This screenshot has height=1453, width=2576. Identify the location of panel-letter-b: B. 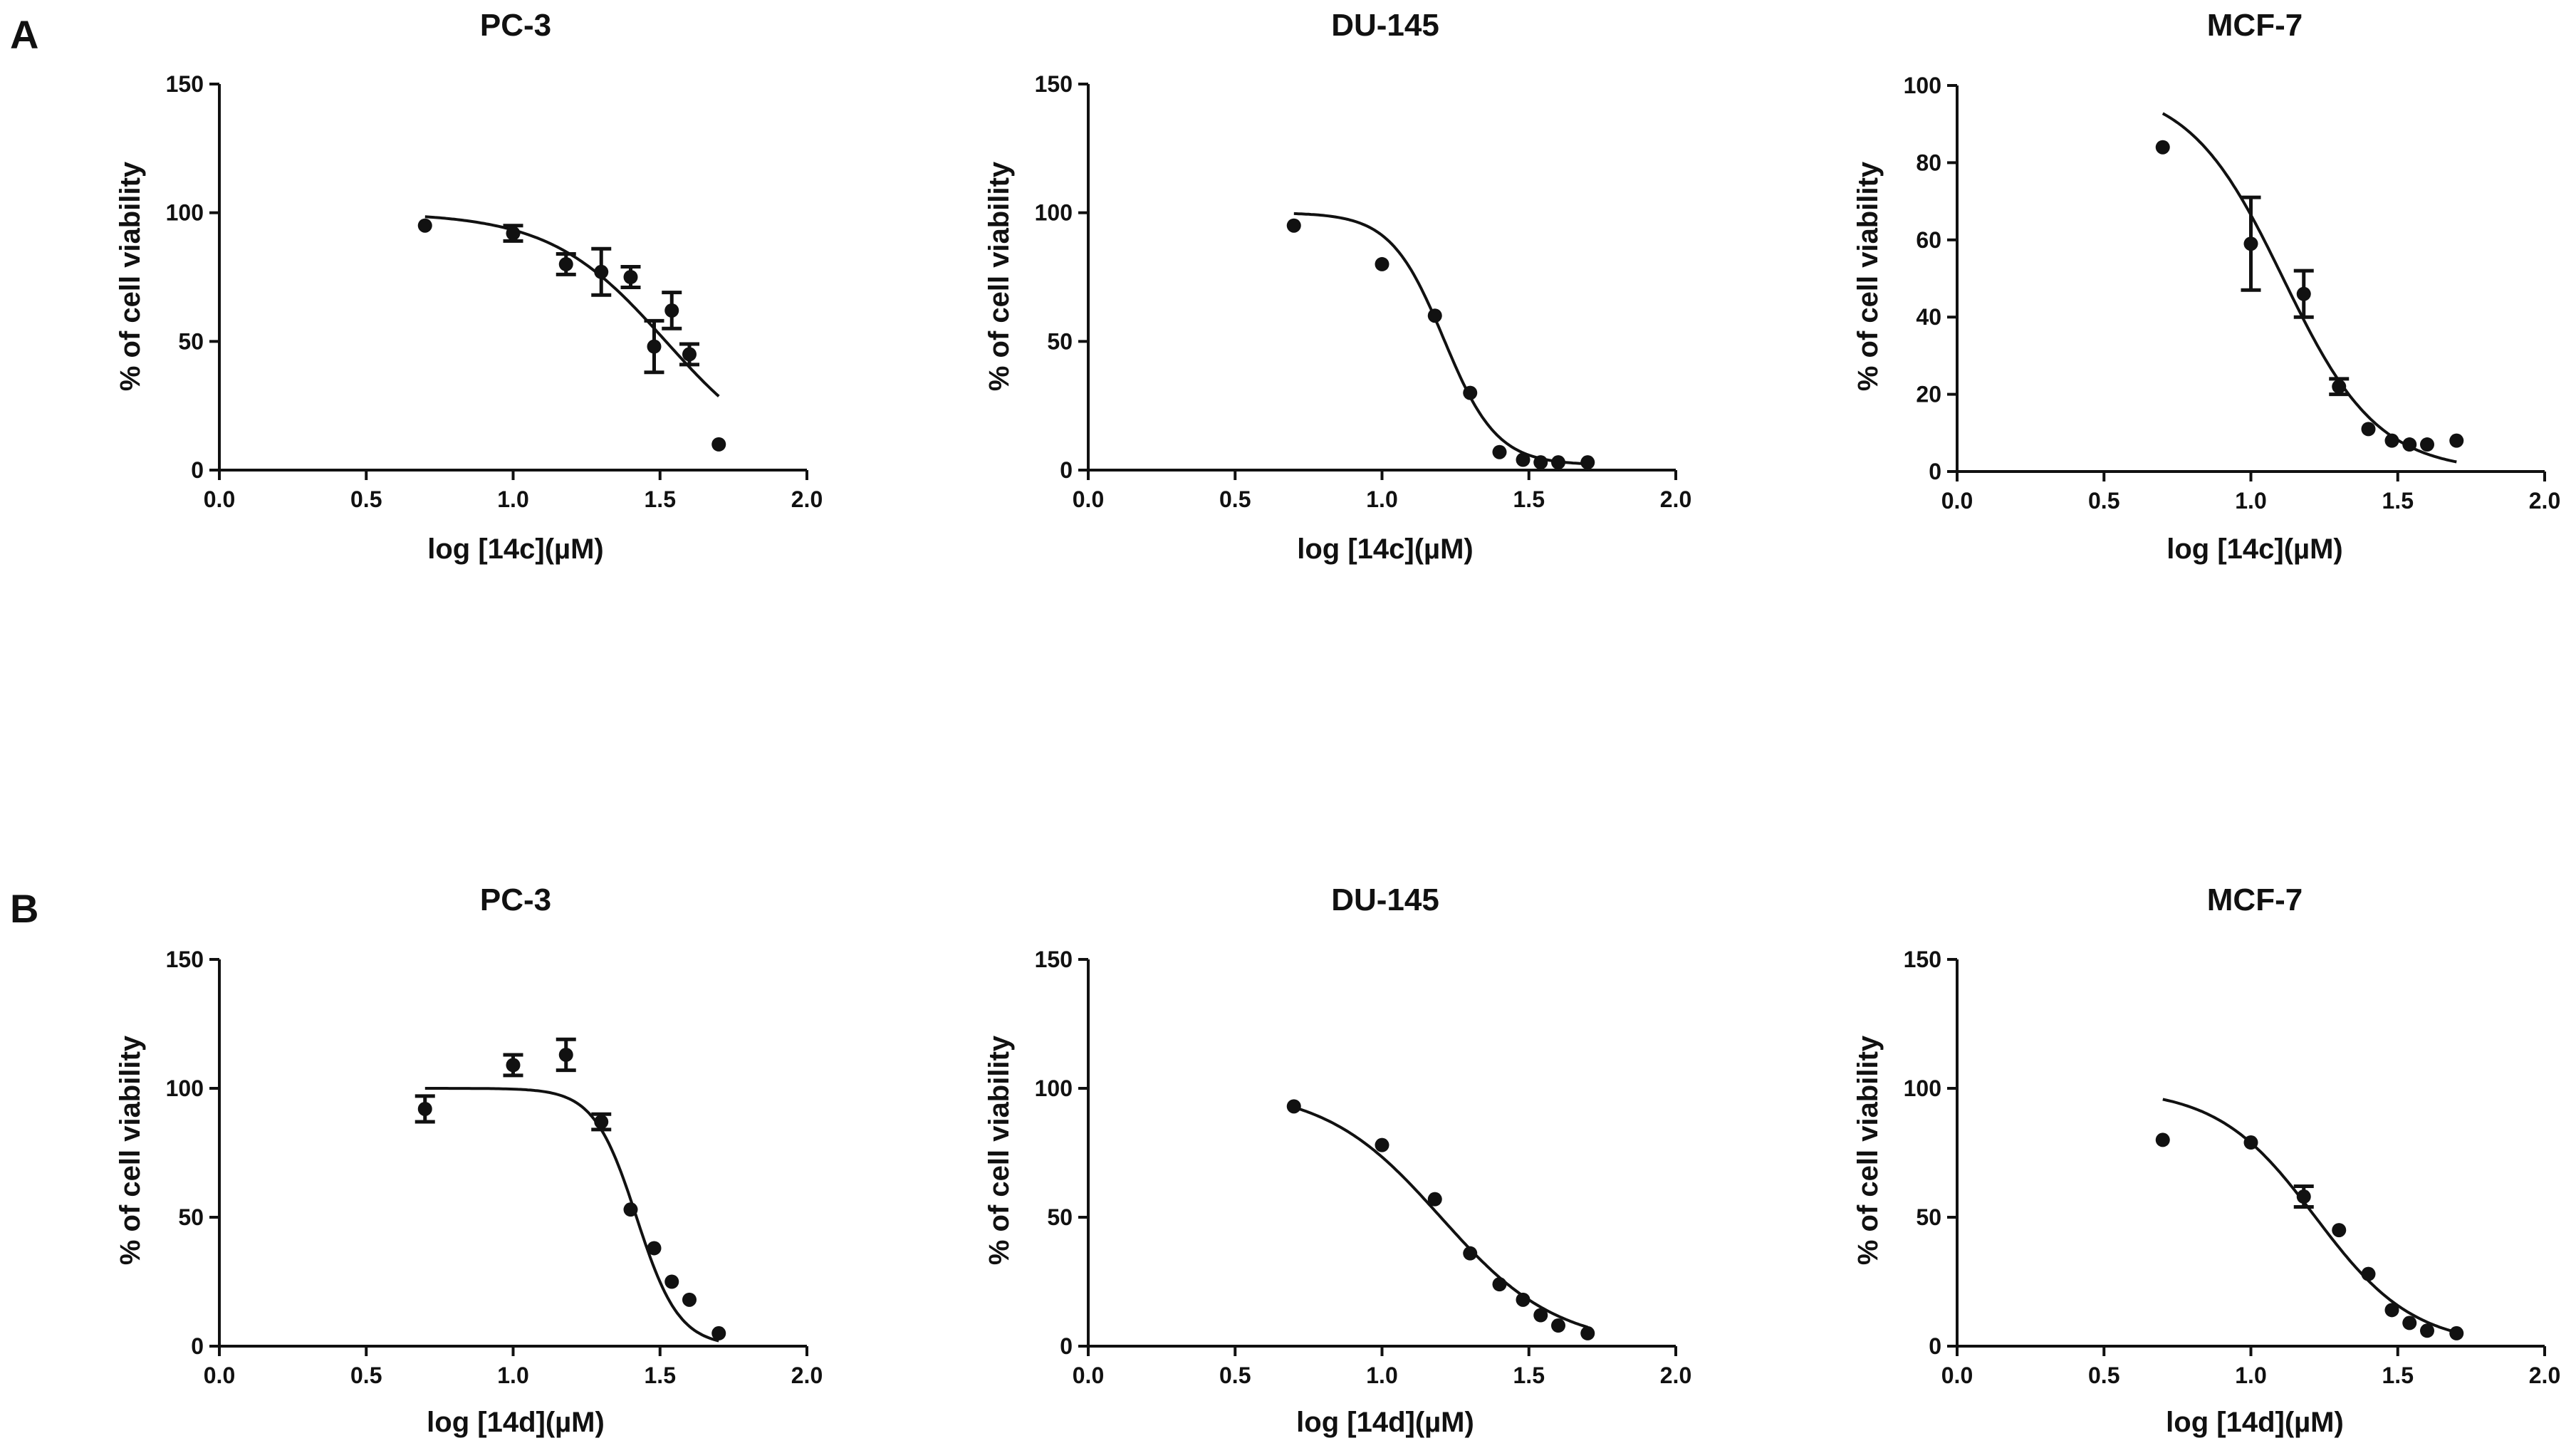
(24, 908).